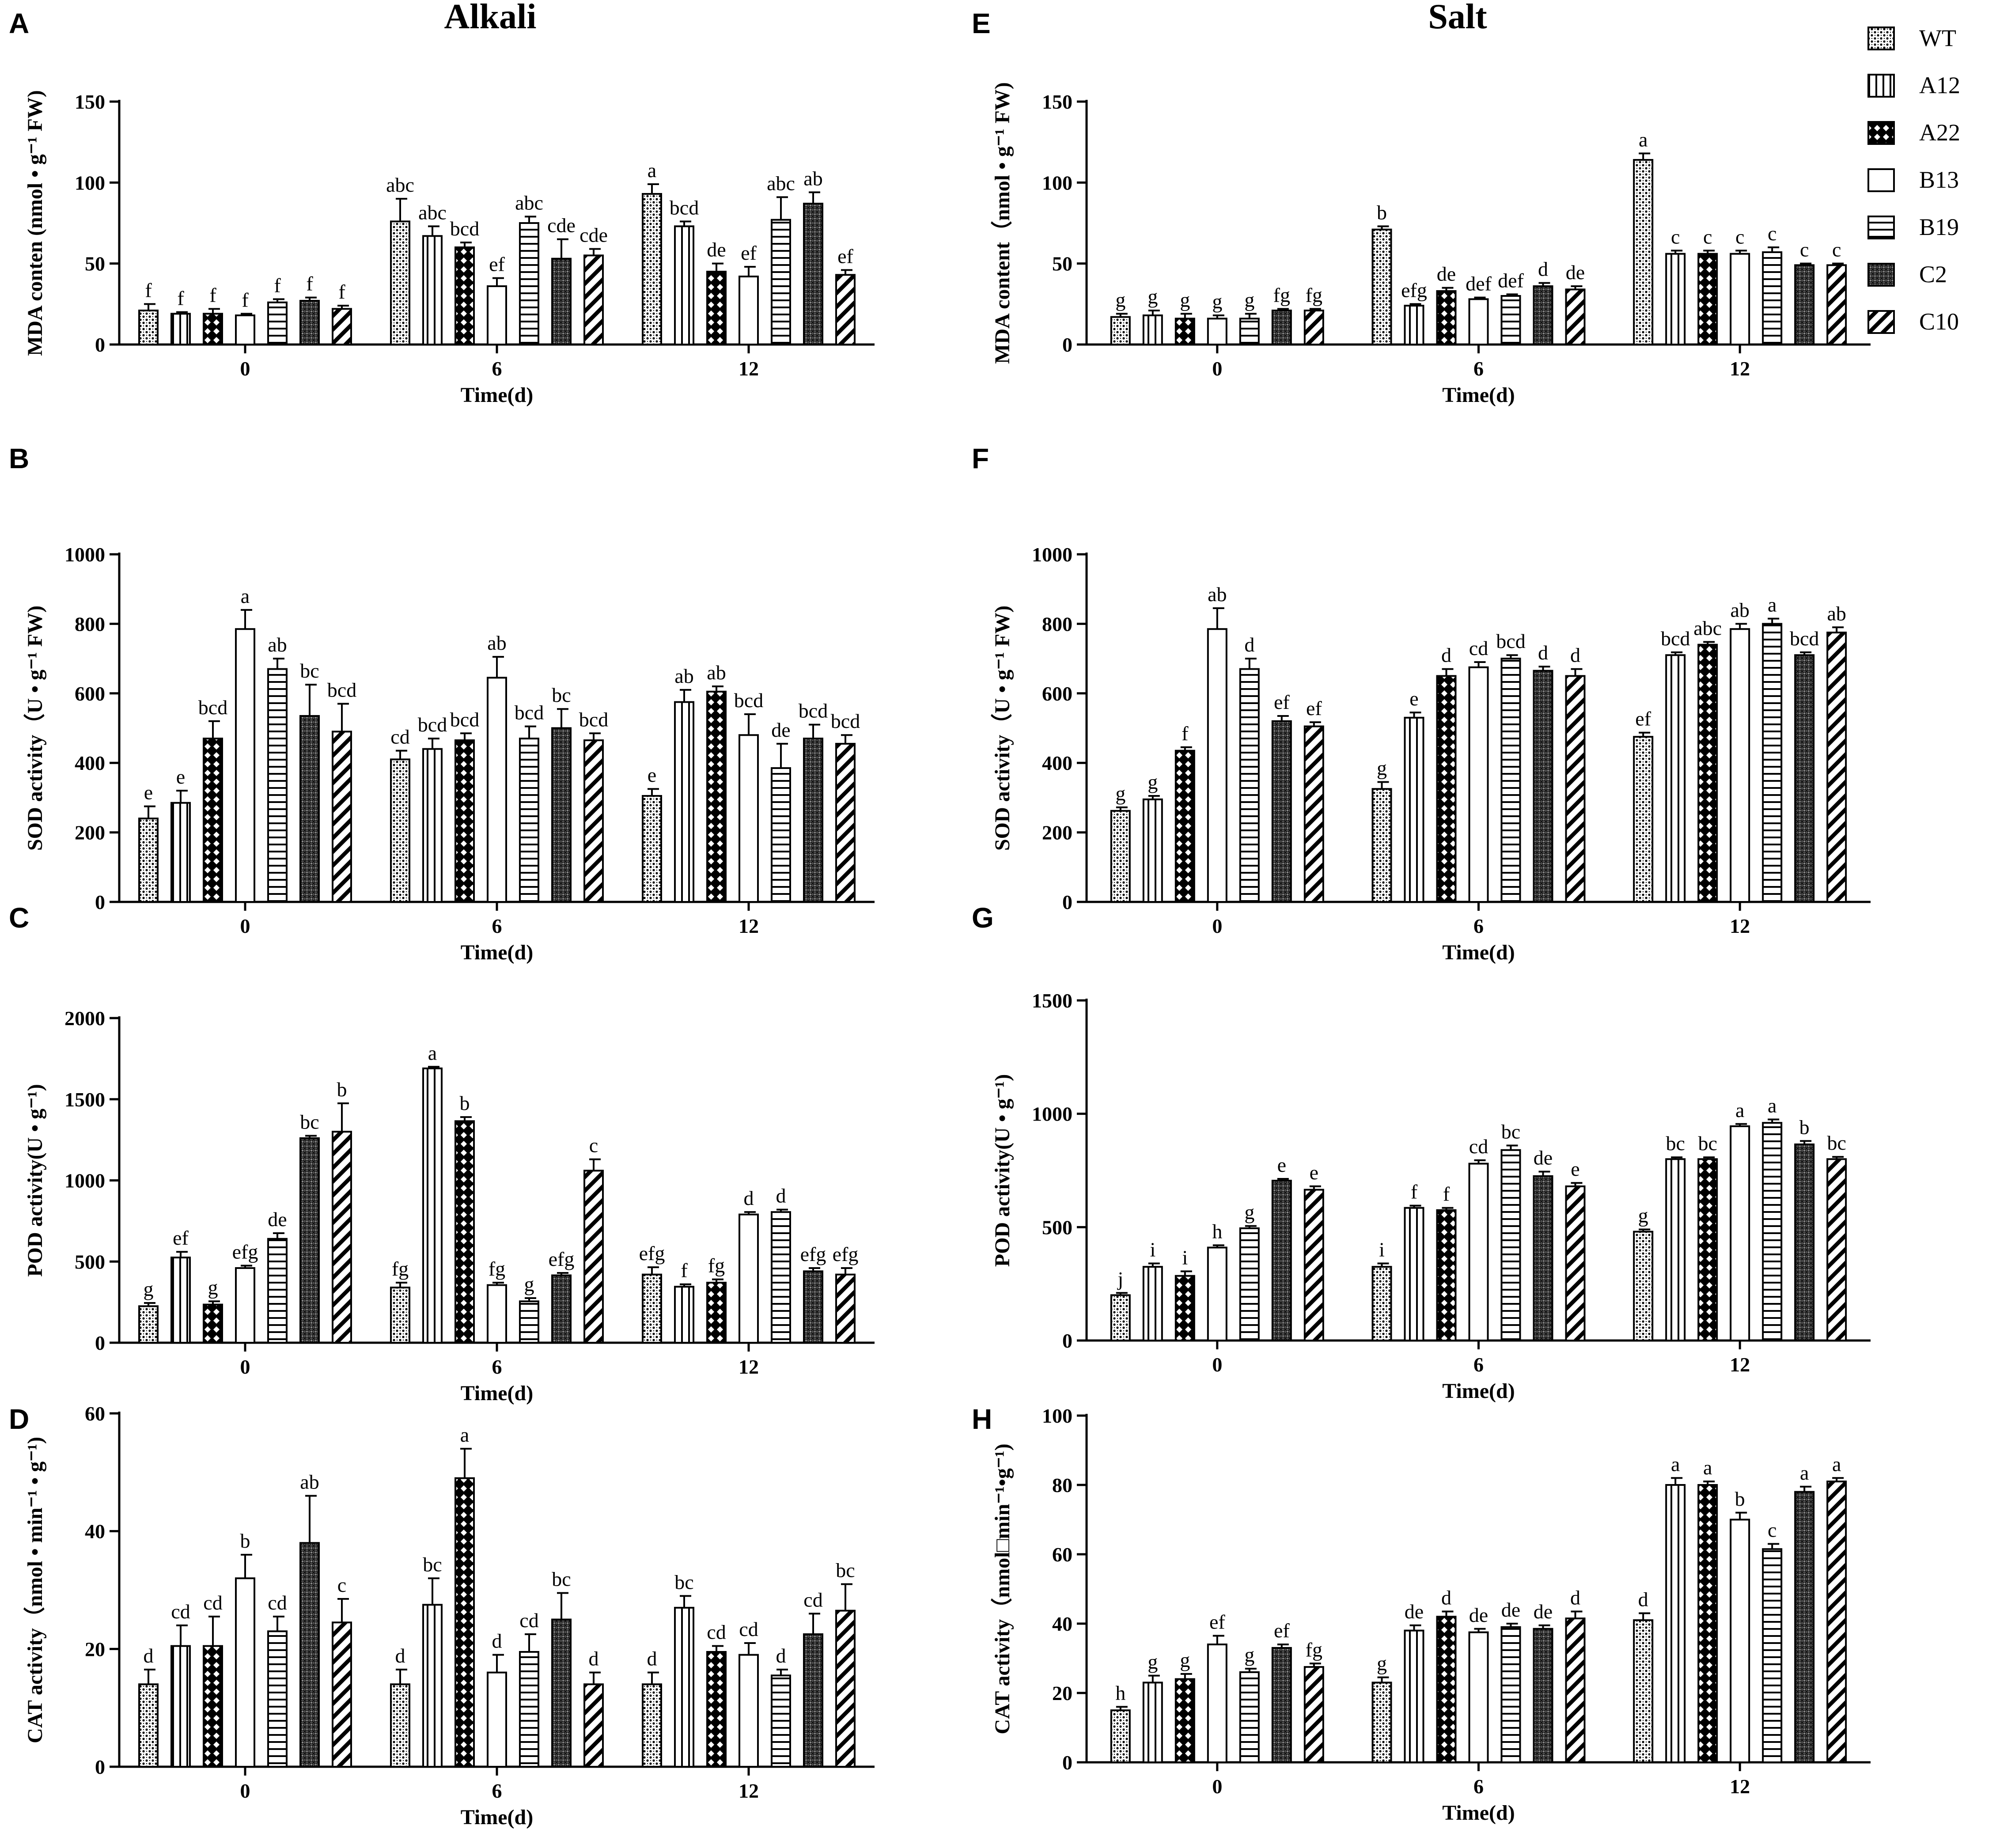 The width and height of the screenshot is (2015, 1848). What do you see at coordinates (100, 1767) in the screenshot?
I see `y-tick-label: 0` at bounding box center [100, 1767].